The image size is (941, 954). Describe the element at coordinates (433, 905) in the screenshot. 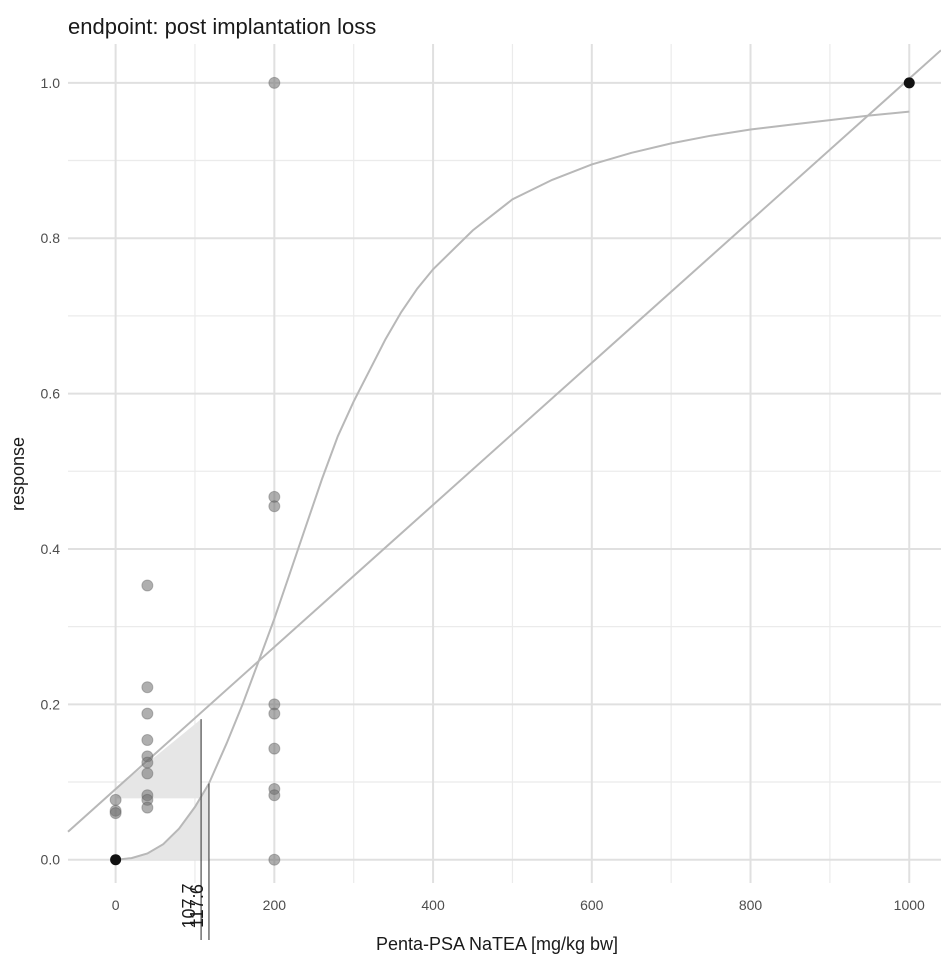

I see `x-tick-label: 400` at that location.